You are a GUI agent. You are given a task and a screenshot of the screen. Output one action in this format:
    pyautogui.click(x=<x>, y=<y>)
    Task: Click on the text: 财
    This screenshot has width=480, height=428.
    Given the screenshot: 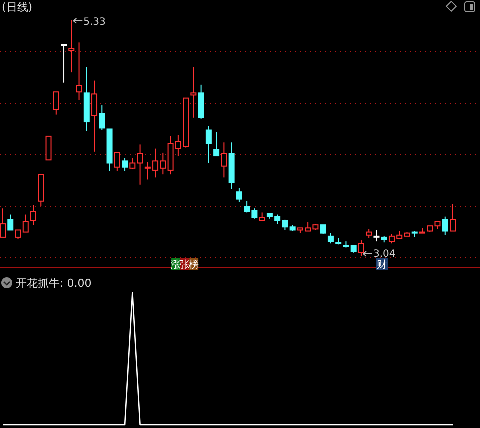 What is the action you would take?
    pyautogui.click(x=382, y=265)
    